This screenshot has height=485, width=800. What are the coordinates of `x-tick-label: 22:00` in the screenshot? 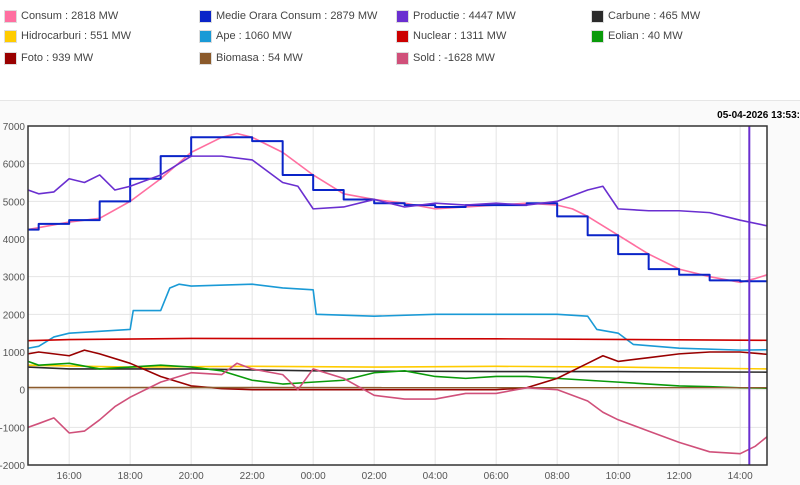 It's located at (252, 476).